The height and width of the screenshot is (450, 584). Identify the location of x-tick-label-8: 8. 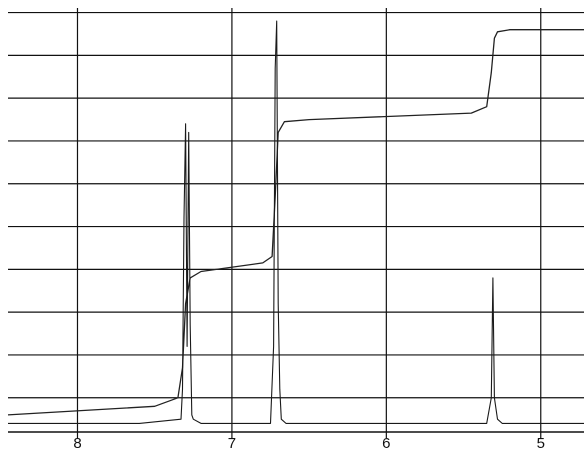
(77, 442).